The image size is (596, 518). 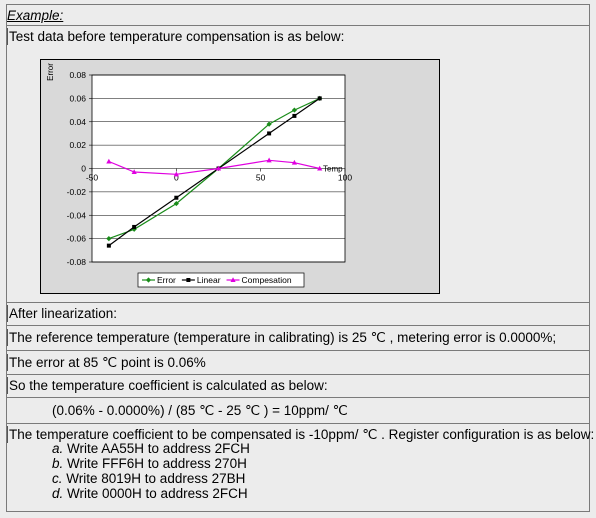 I want to click on y-tick-label: 0.02, so click(x=77, y=145).